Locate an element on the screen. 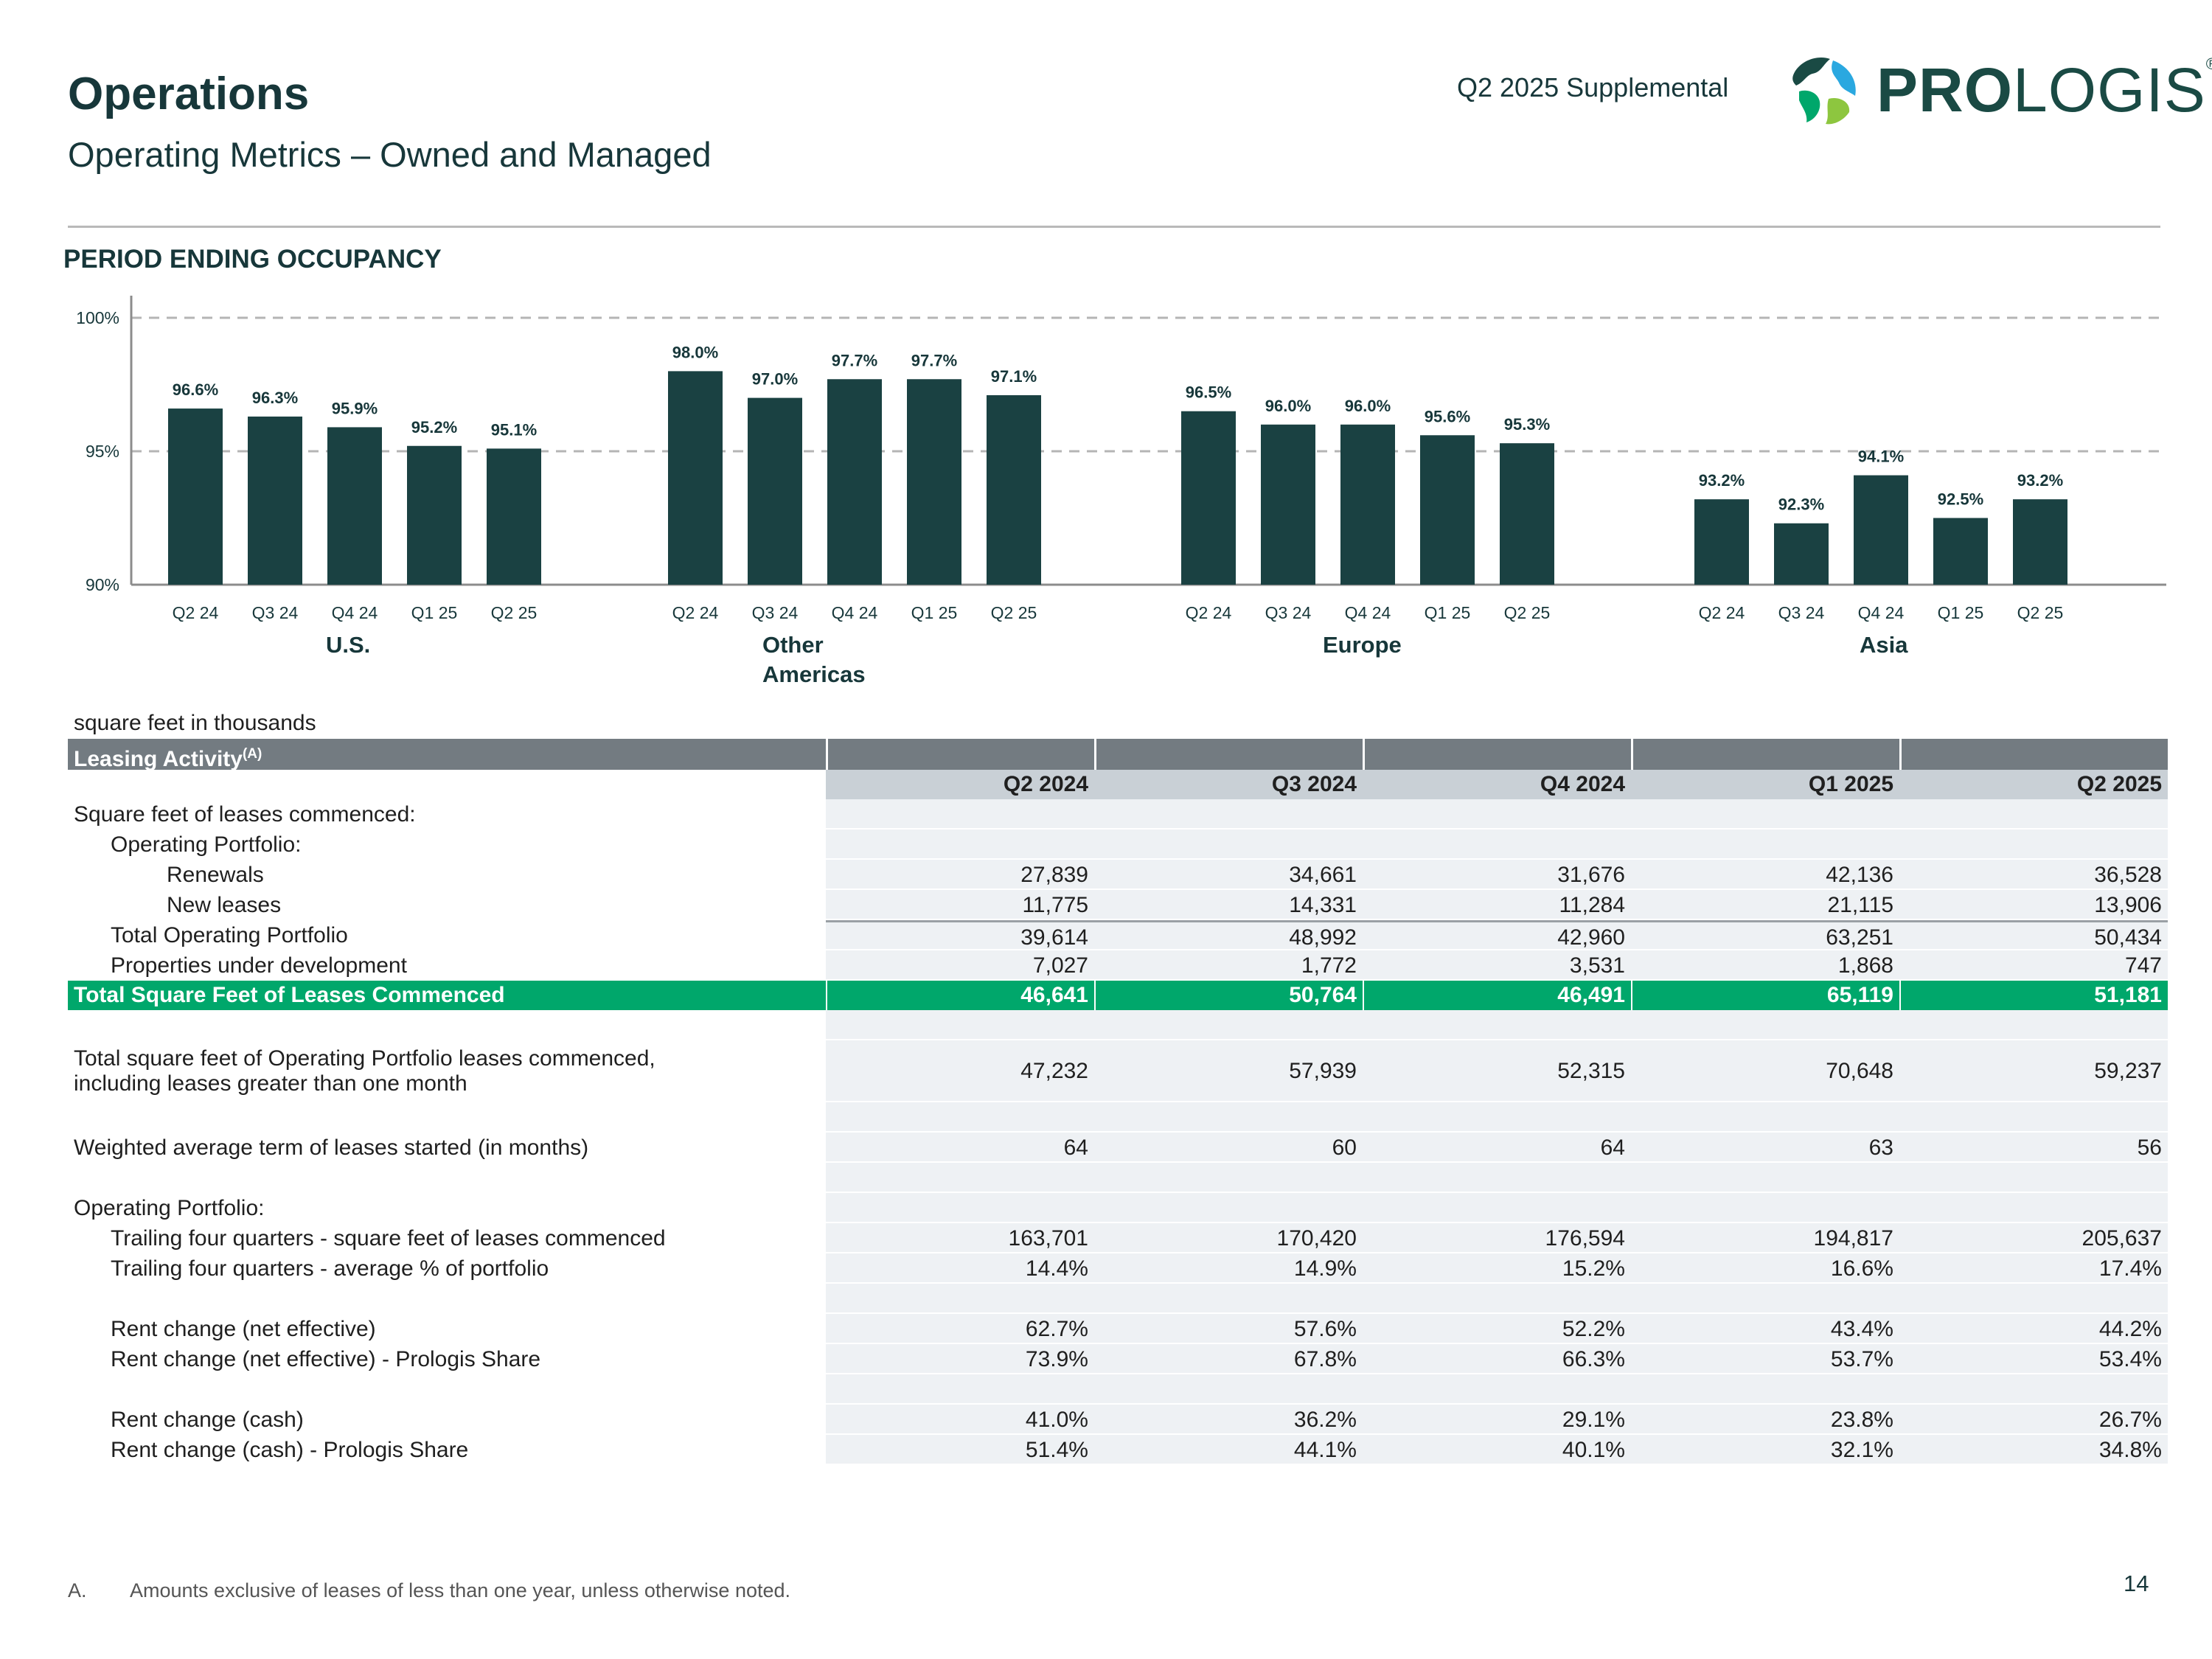 The image size is (2212, 1659). cell: 48,992 is located at coordinates (1228, 935).